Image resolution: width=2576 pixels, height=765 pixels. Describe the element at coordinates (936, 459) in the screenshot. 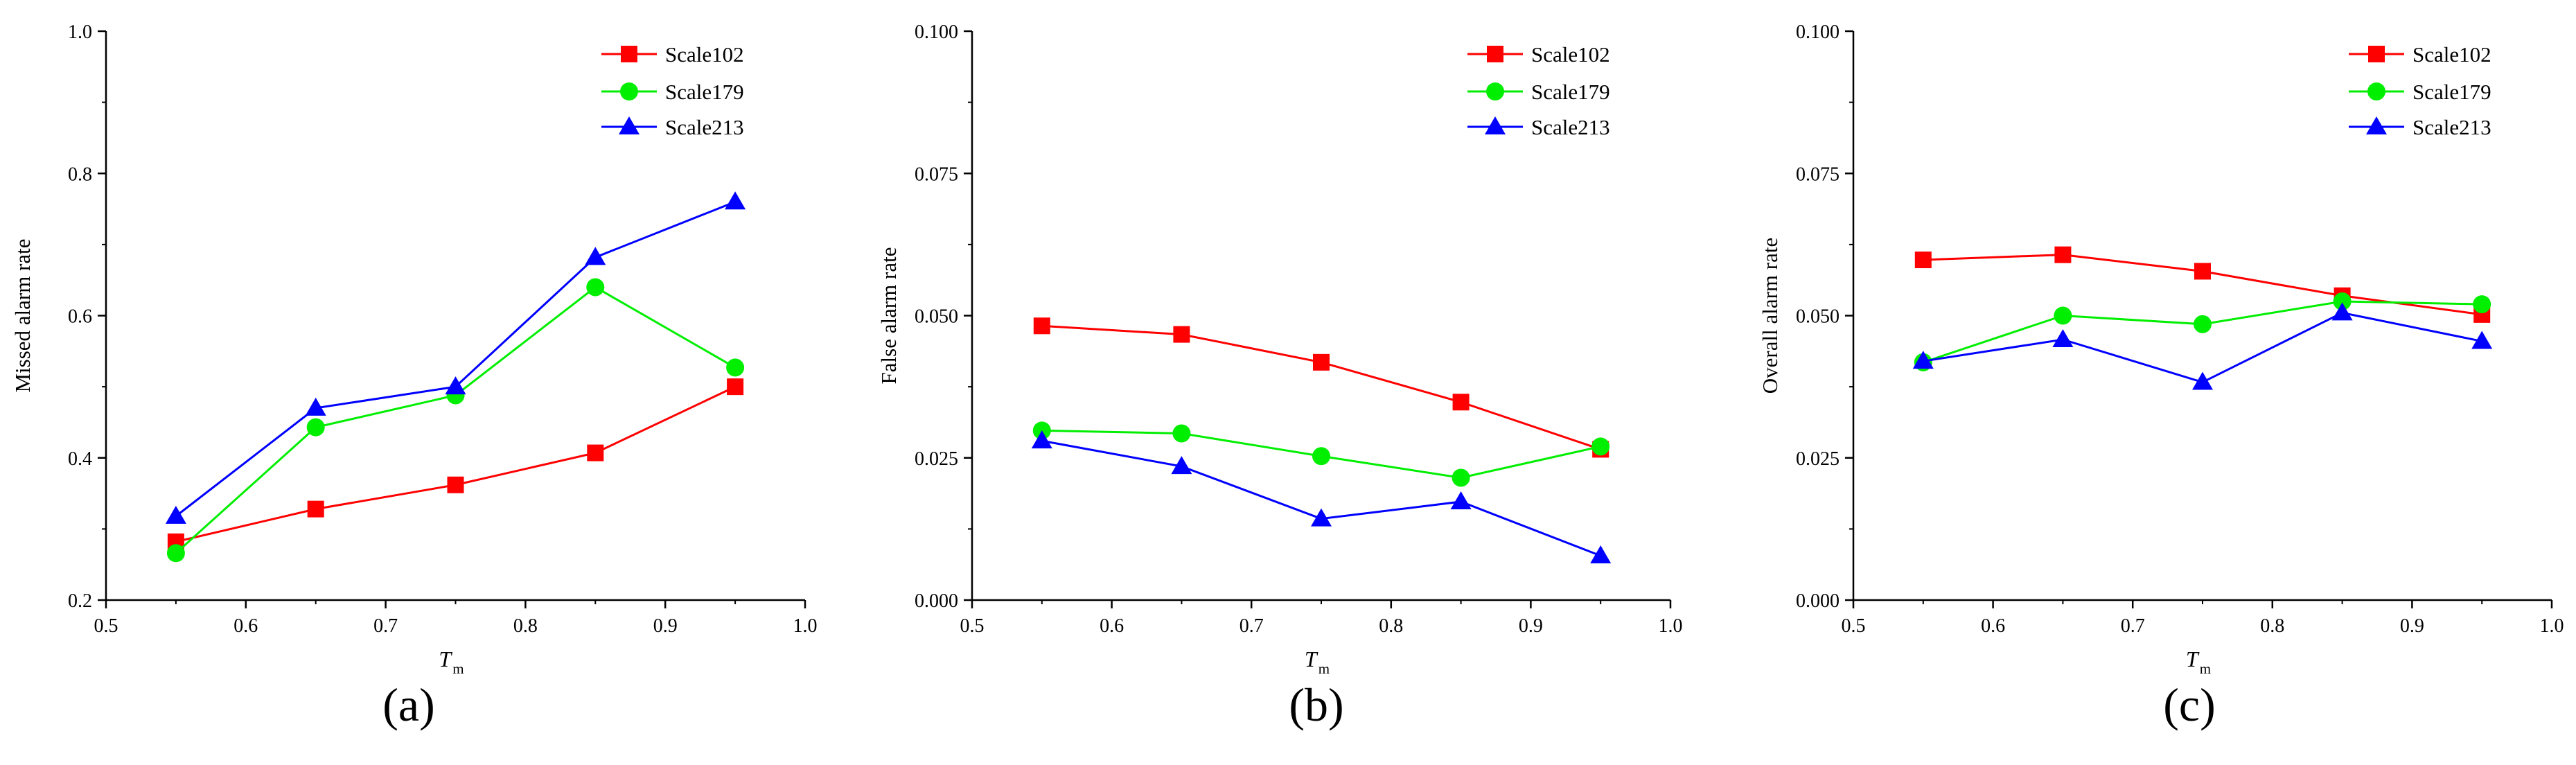

I see `y-tick-label: 0.025` at that location.